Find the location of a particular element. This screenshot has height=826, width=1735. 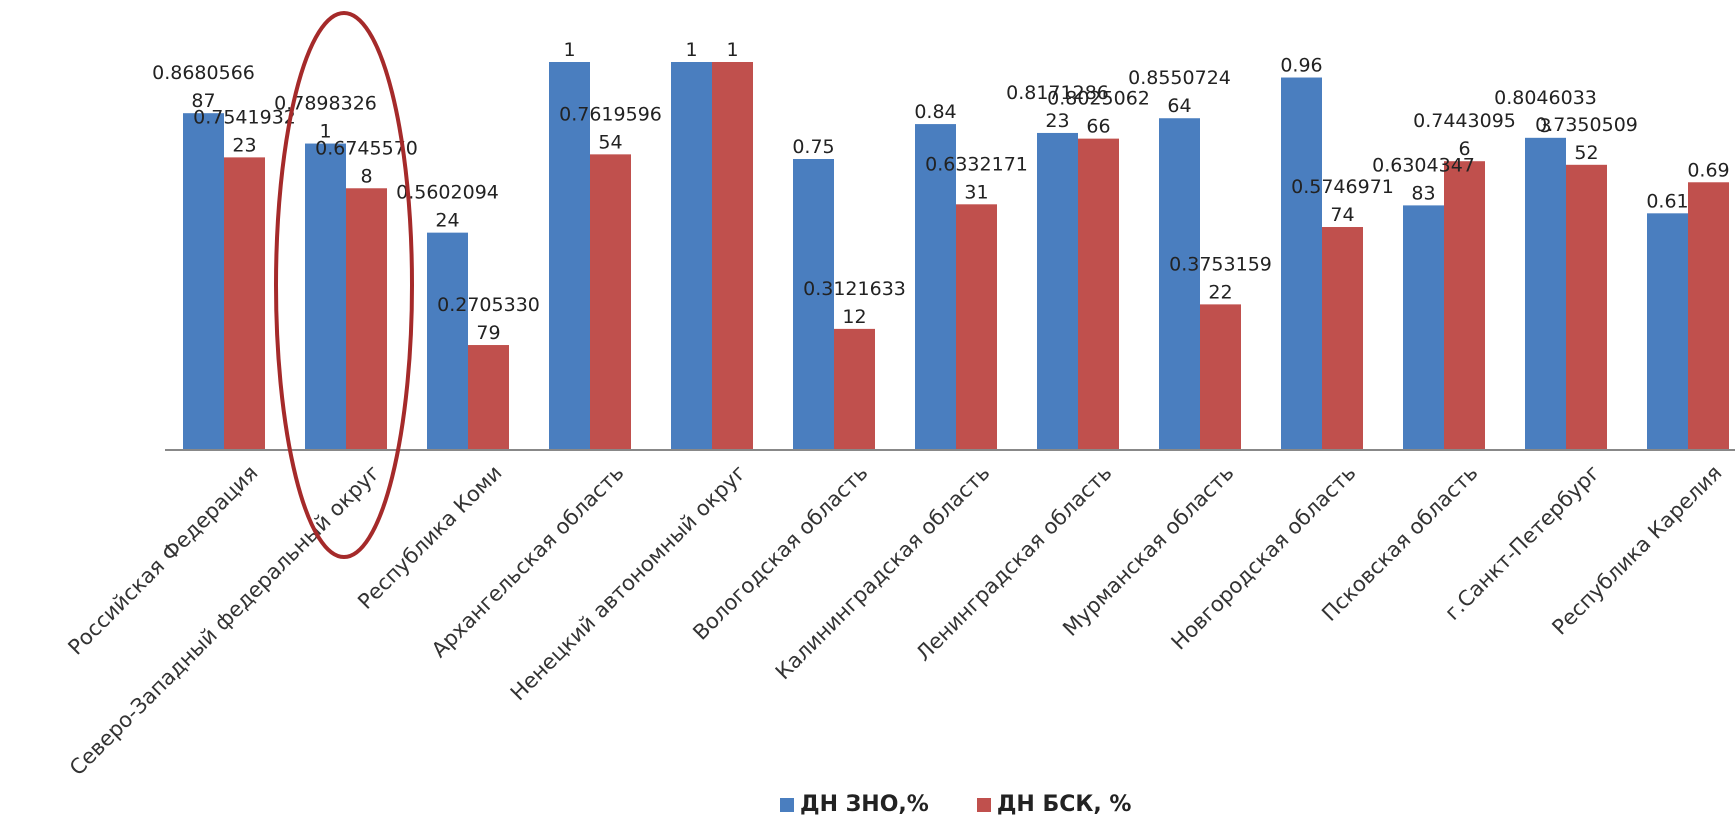

category-label-7: Калининградская область is located at coordinates (883, 573).